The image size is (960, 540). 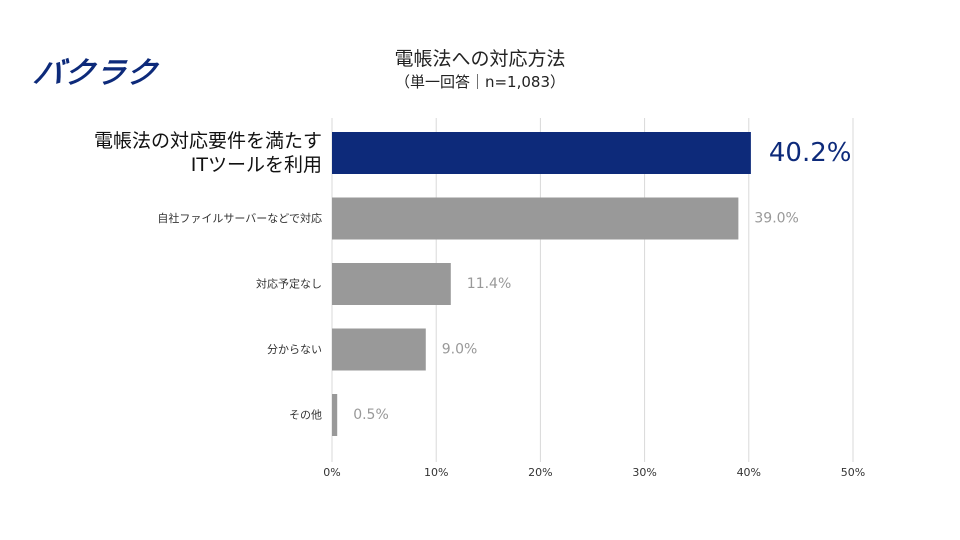 I want to click on chart-title: 電帳法への対応方法, so click(x=480, y=59).